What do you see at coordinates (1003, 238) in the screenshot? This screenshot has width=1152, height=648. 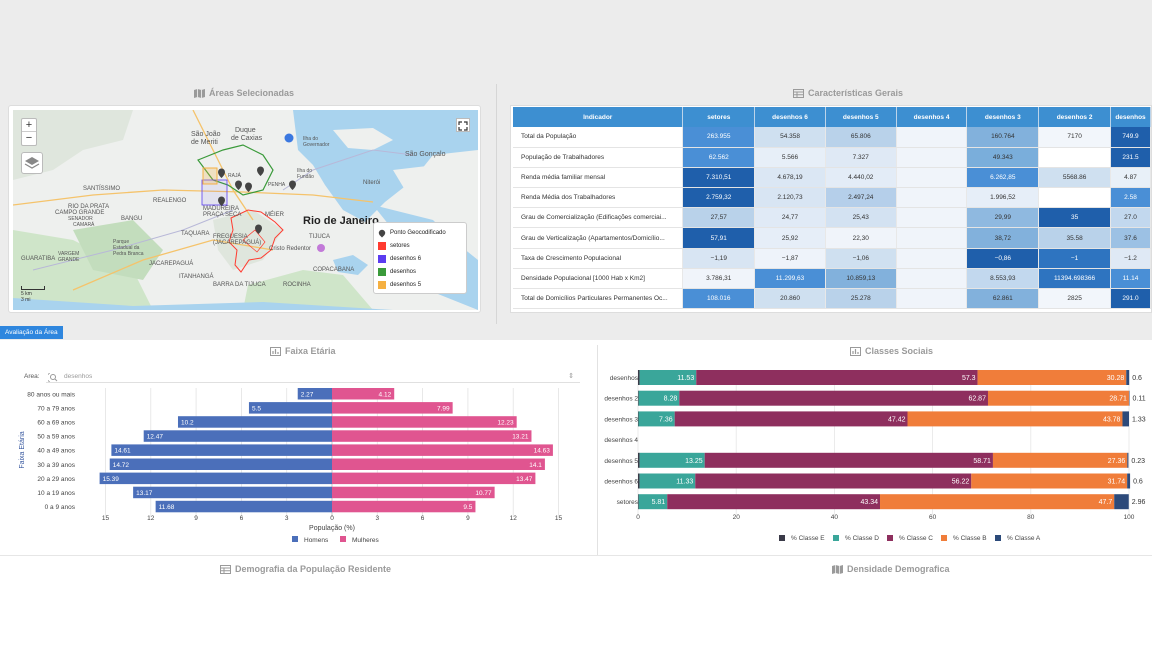 I see `table-cell: 38,72` at bounding box center [1003, 238].